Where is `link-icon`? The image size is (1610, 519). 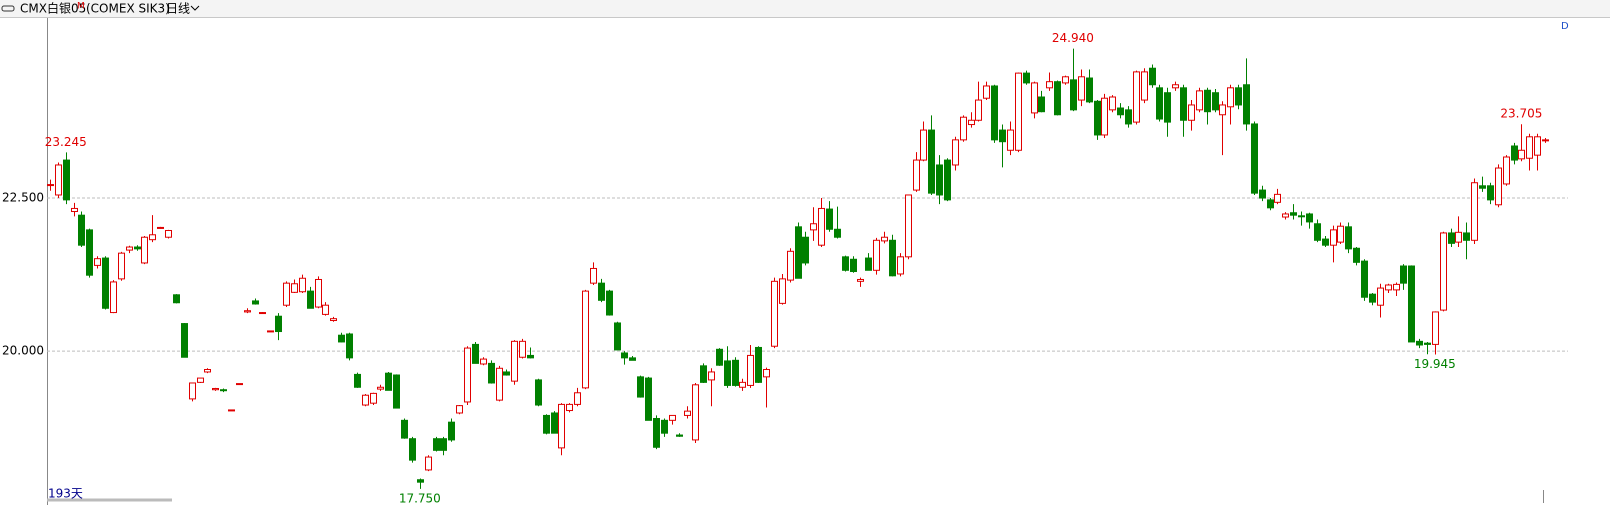
link-icon is located at coordinates (8, 8).